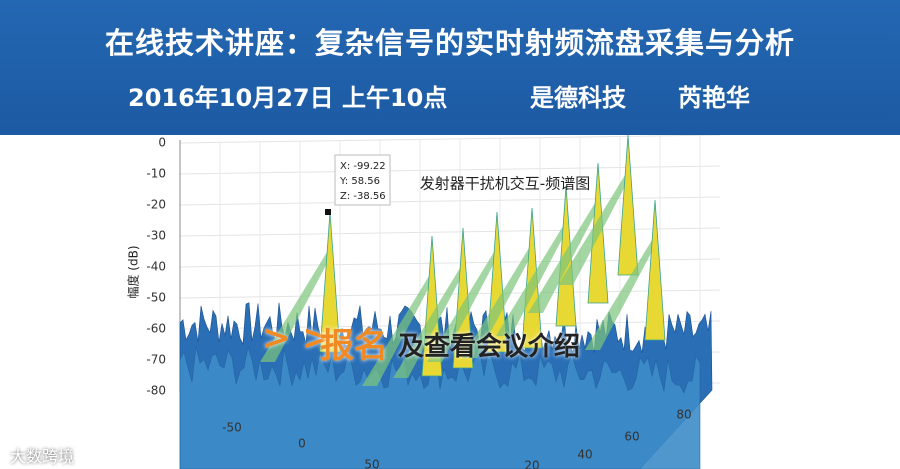 Image resolution: width=900 pixels, height=469 pixels. I want to click on plot-title: 发射器干扰机交互-频谱图, so click(505, 184).